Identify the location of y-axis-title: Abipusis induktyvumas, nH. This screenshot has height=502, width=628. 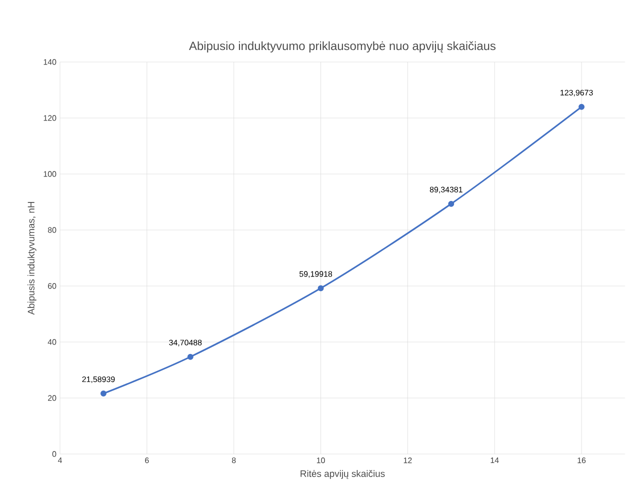
(32, 258).